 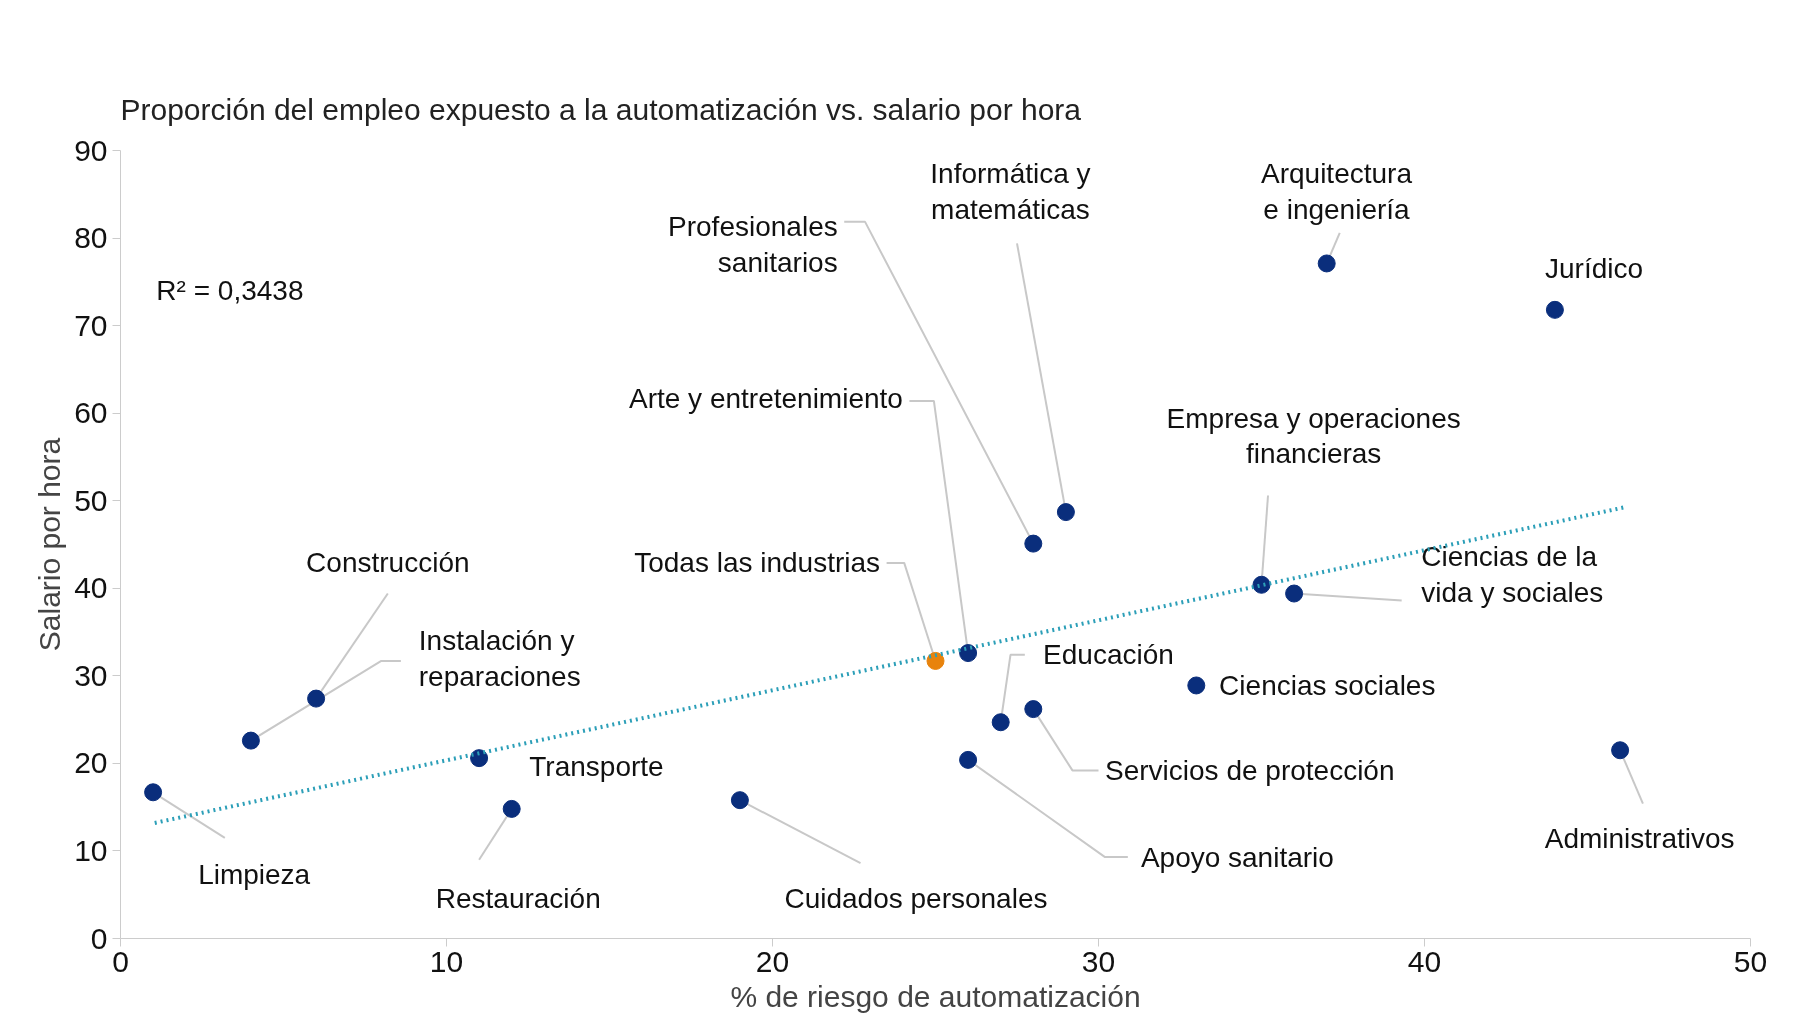 What do you see at coordinates (757, 563) in the screenshot?
I see `annotation: Todas las industrias` at bounding box center [757, 563].